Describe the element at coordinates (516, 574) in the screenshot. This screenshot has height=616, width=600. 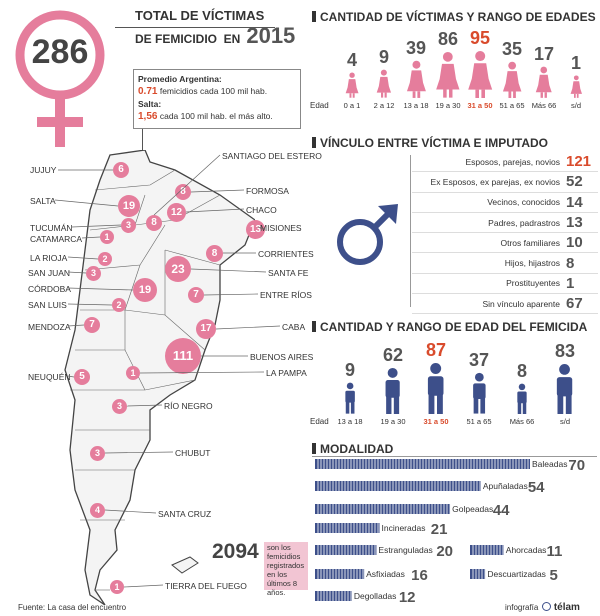
I see `modalidad-category-label: Descuartizadas` at that location.